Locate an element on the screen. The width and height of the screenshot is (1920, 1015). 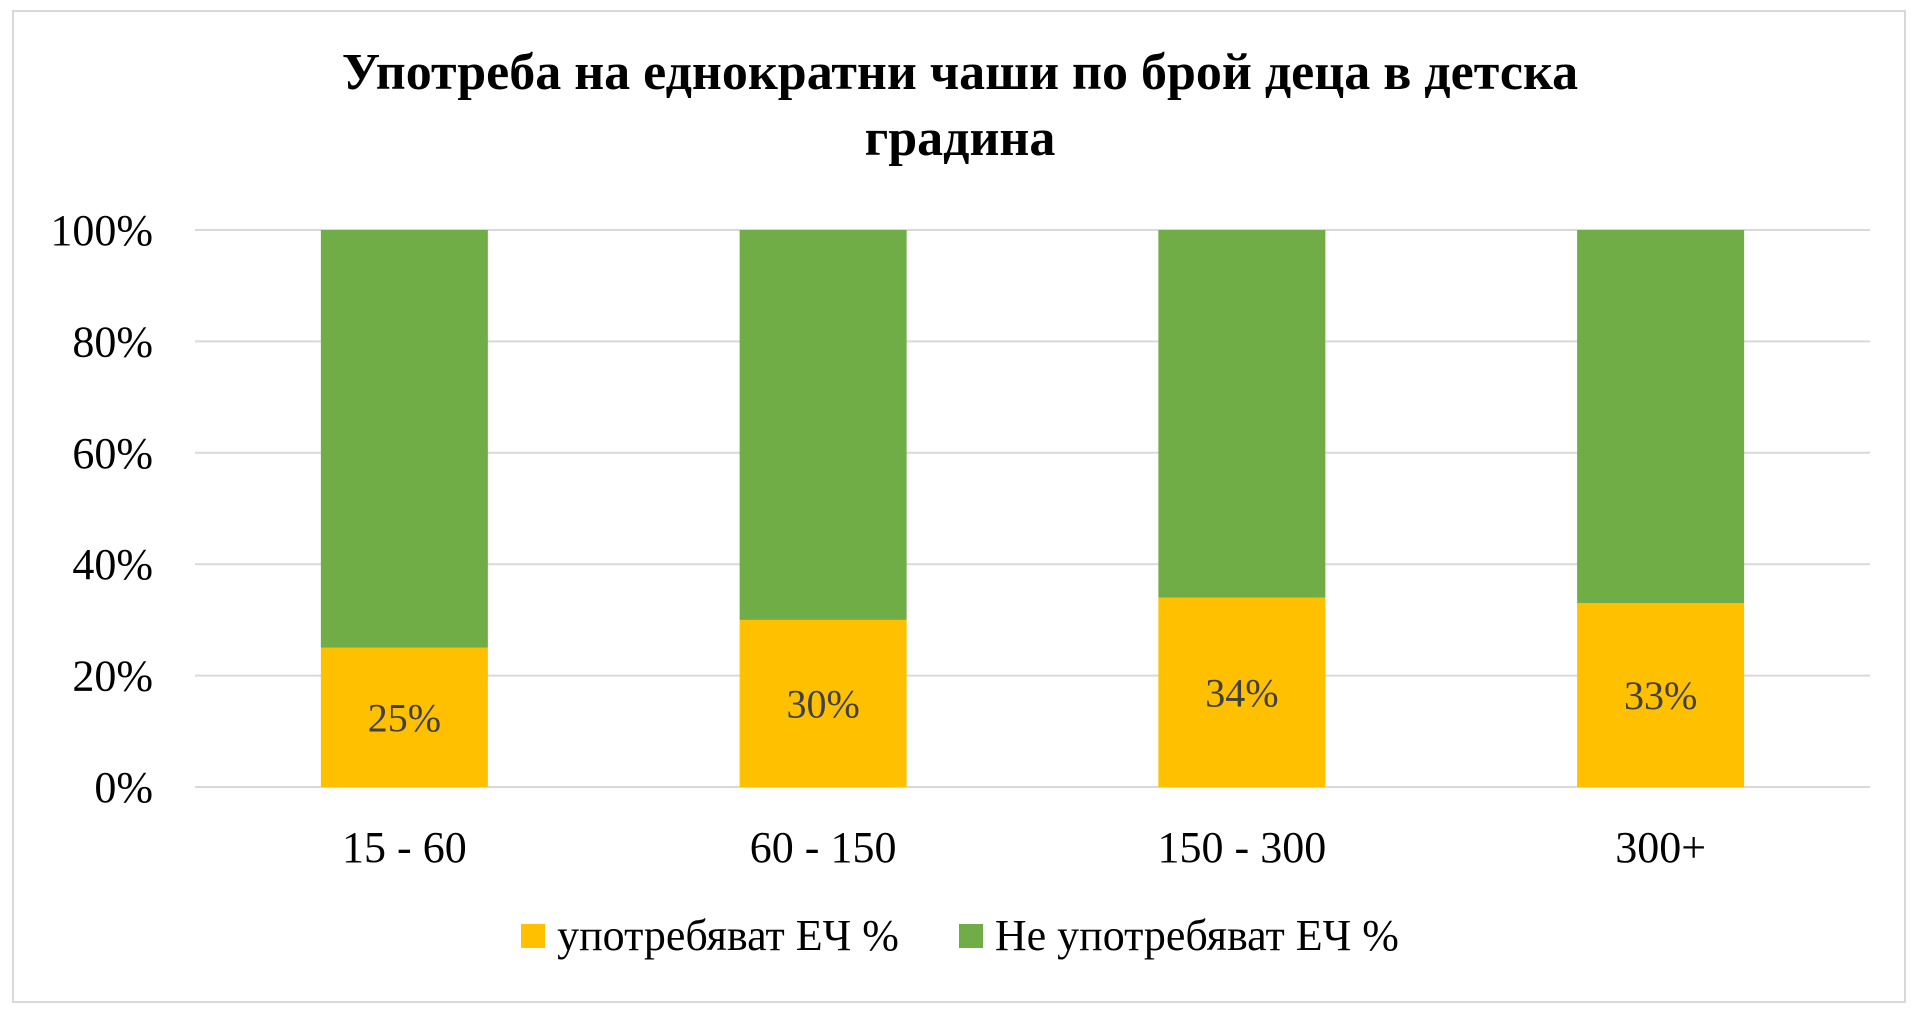
x-tick-label: 15 - 60 is located at coordinates (404, 847).